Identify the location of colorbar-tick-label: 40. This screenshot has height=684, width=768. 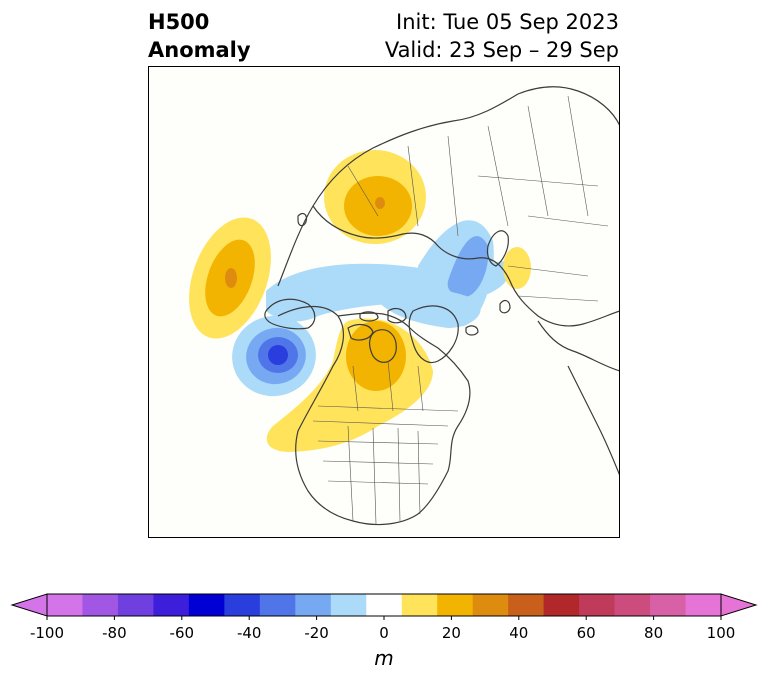
(519, 633).